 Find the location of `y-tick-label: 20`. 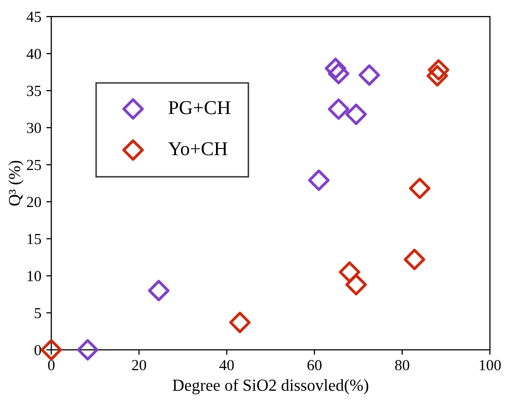

y-tick-label: 20 is located at coordinates (33, 202).